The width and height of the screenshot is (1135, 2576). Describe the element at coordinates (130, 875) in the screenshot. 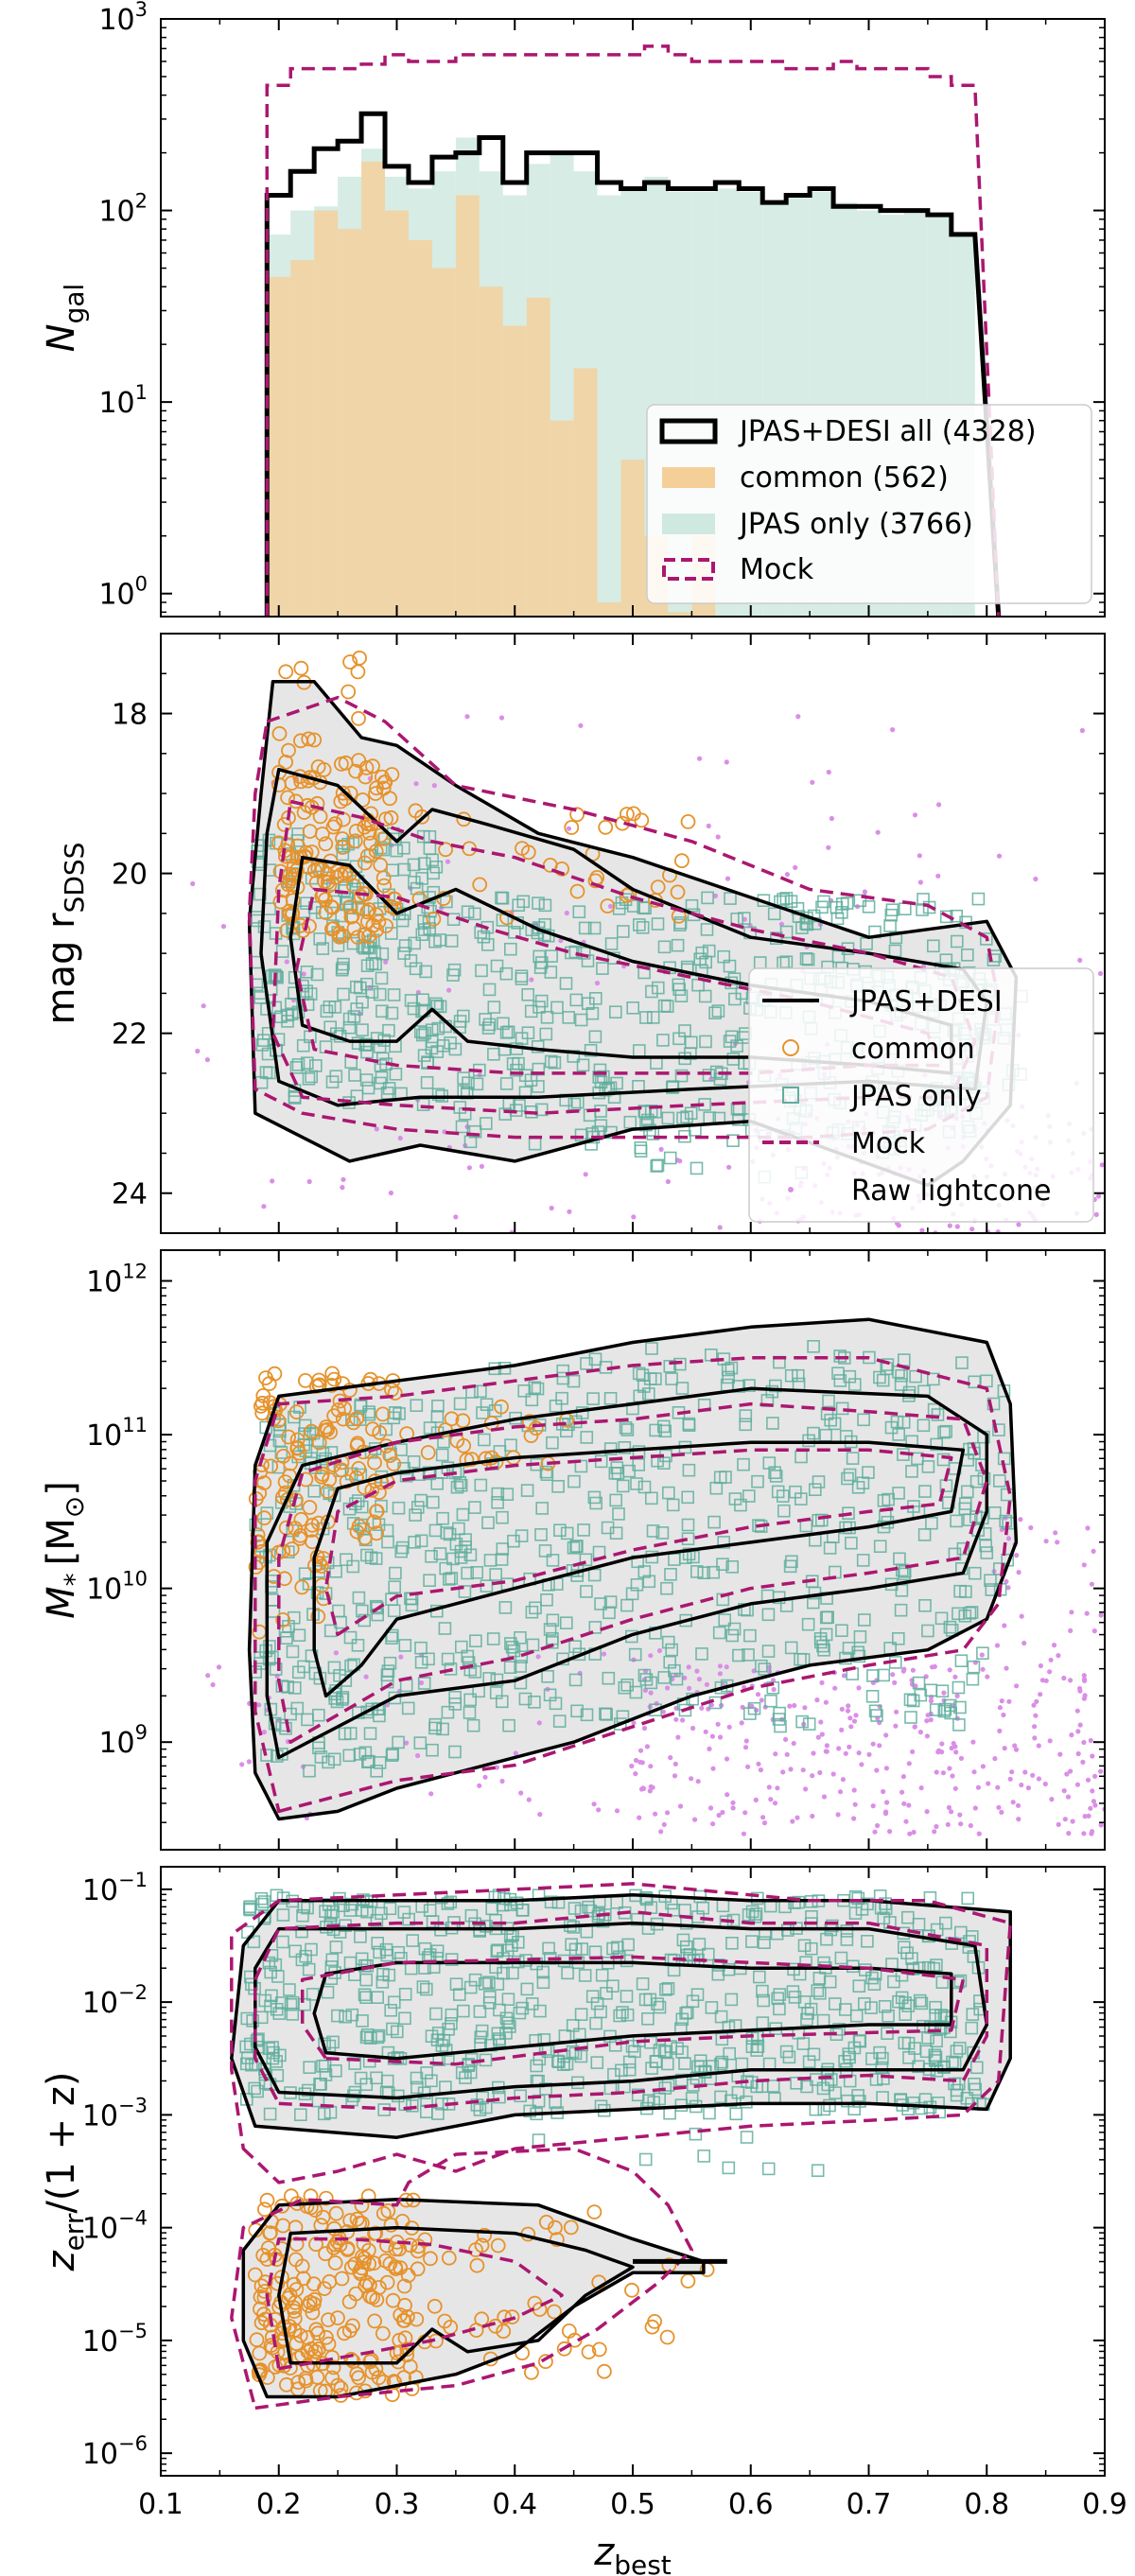

I see `y-tick-label: 20` at that location.